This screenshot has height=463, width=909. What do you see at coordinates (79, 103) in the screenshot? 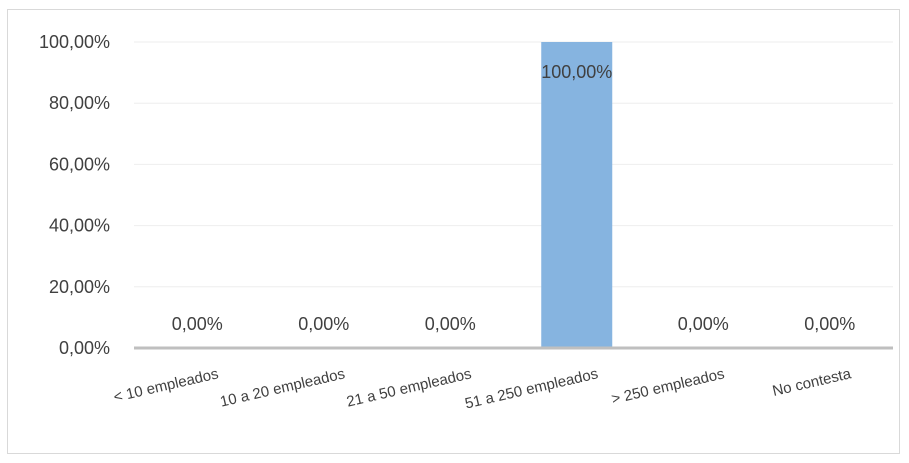
I see `y-tick-label: 80,00%` at bounding box center [79, 103].